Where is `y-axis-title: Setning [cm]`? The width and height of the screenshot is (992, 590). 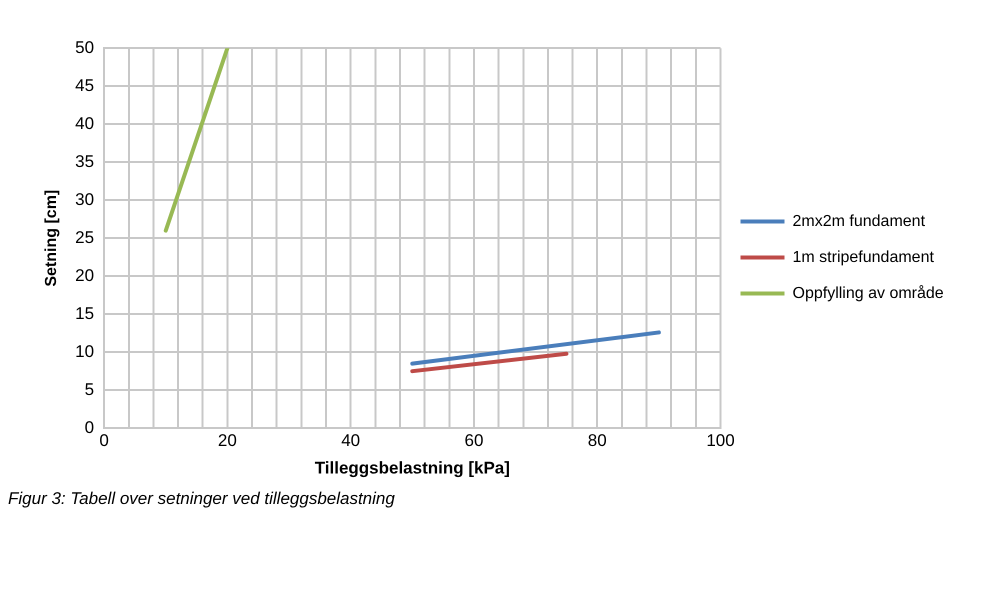
y-axis-title: Setning [cm] is located at coordinates (51, 238).